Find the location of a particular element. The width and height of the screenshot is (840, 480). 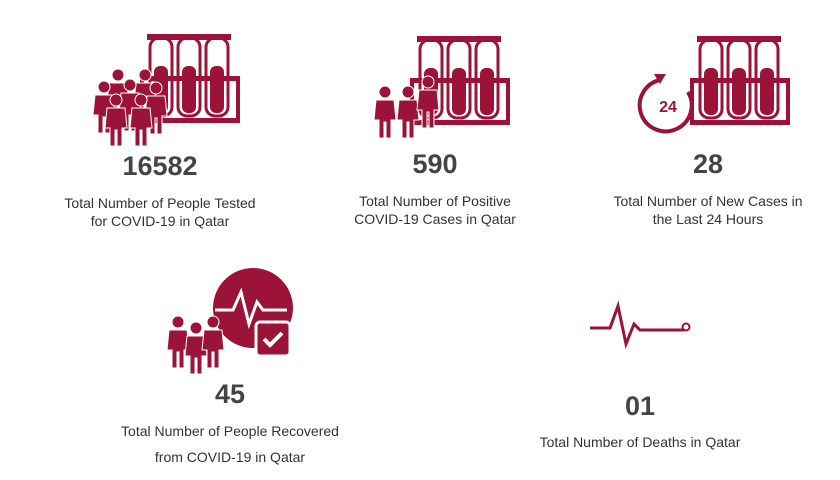

stat-label: the Last 24 Hours is located at coordinates (708, 219).